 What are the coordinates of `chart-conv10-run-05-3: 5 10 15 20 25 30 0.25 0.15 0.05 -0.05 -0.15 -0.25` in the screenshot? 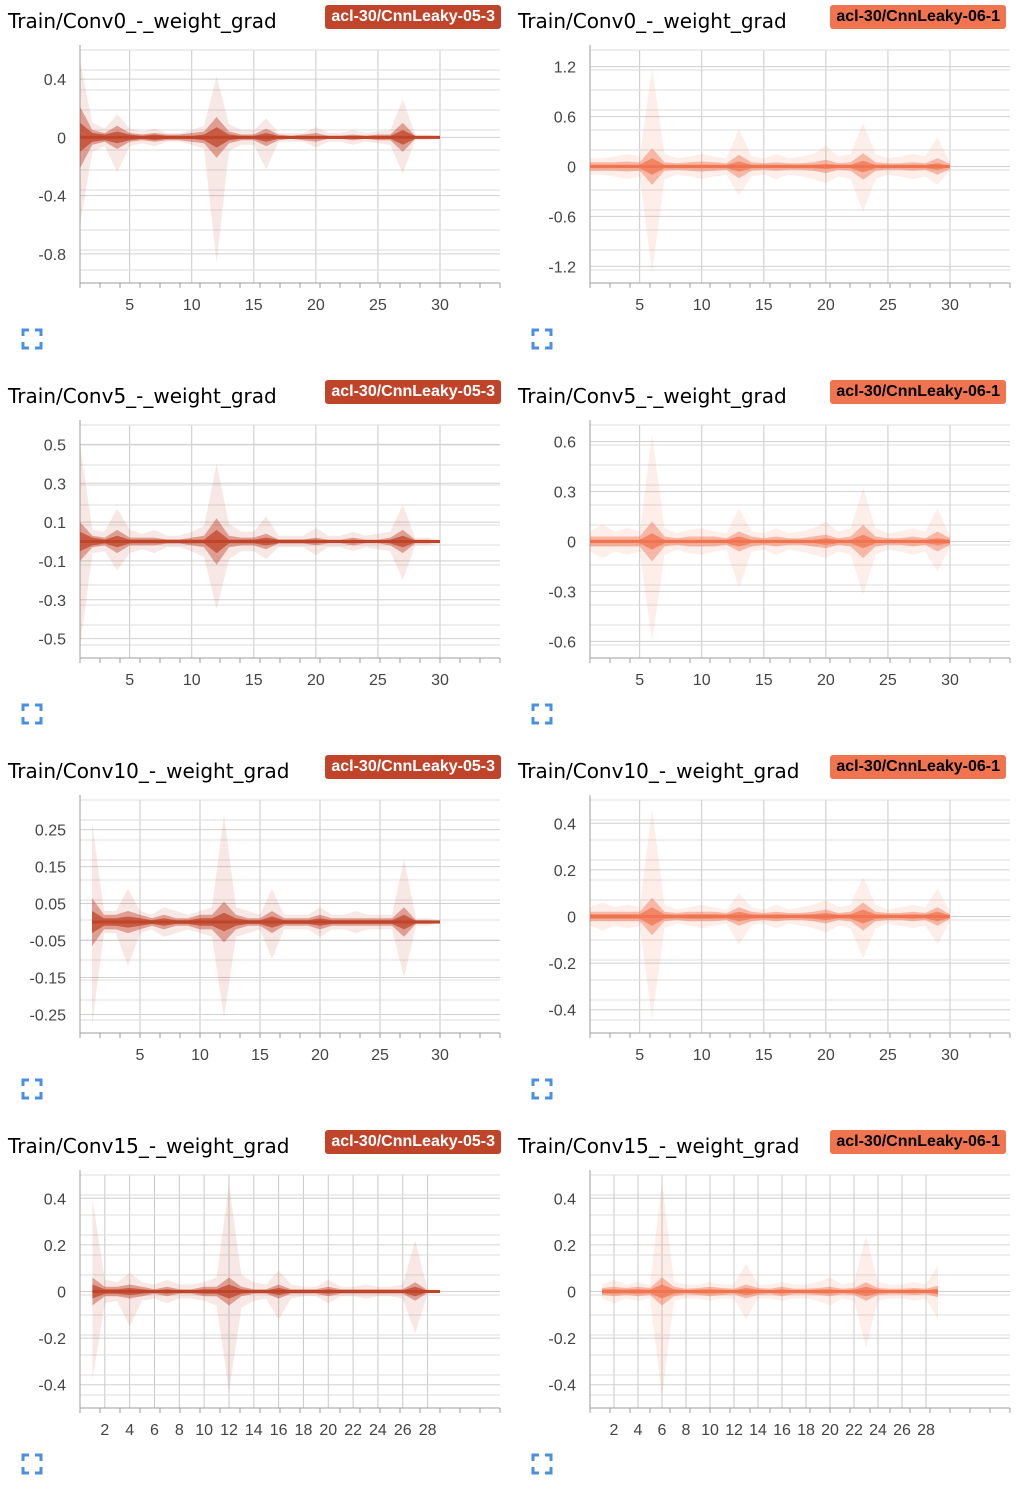 It's located at (265, 929).